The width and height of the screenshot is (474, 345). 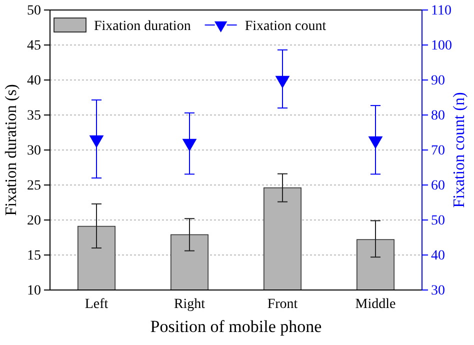 I want to click on y2-tick-label: 110, so click(x=441, y=10).